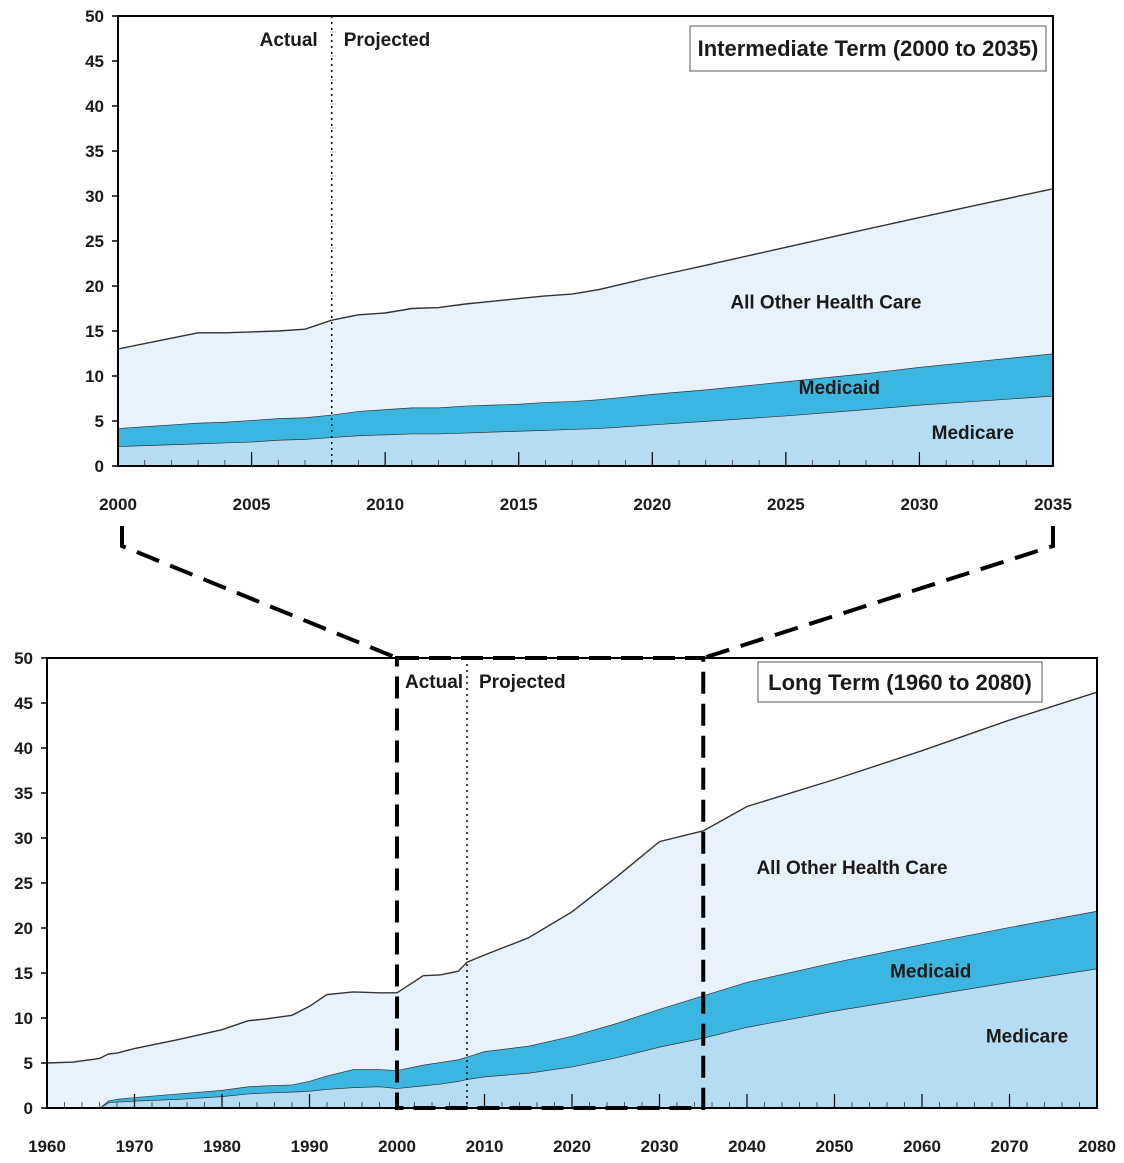 This screenshot has width=1124, height=1163. Describe the element at coordinates (28, 1108) in the screenshot. I see `bot-y-tick-label-0: 0` at that location.